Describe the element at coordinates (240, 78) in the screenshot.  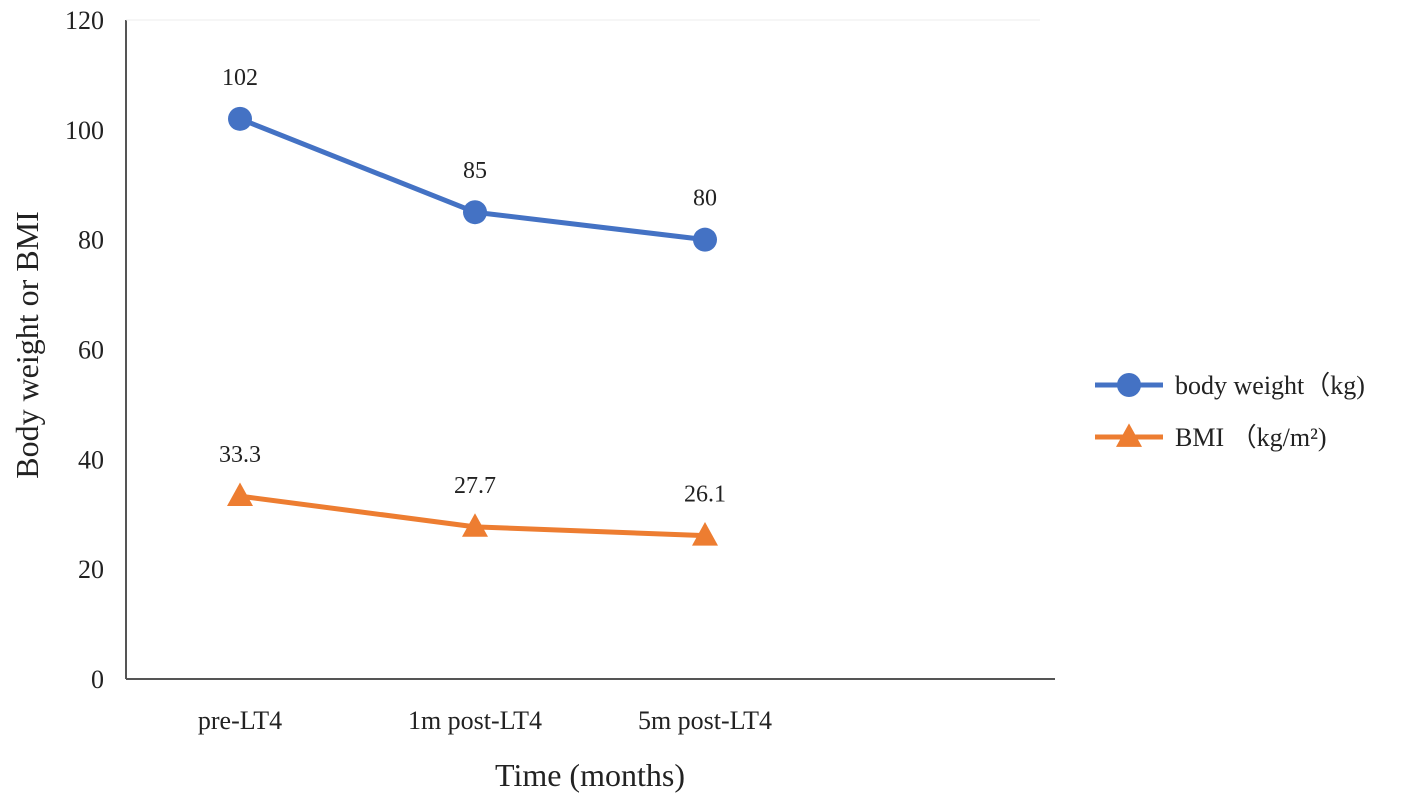
I see `data-label: 102` at that location.